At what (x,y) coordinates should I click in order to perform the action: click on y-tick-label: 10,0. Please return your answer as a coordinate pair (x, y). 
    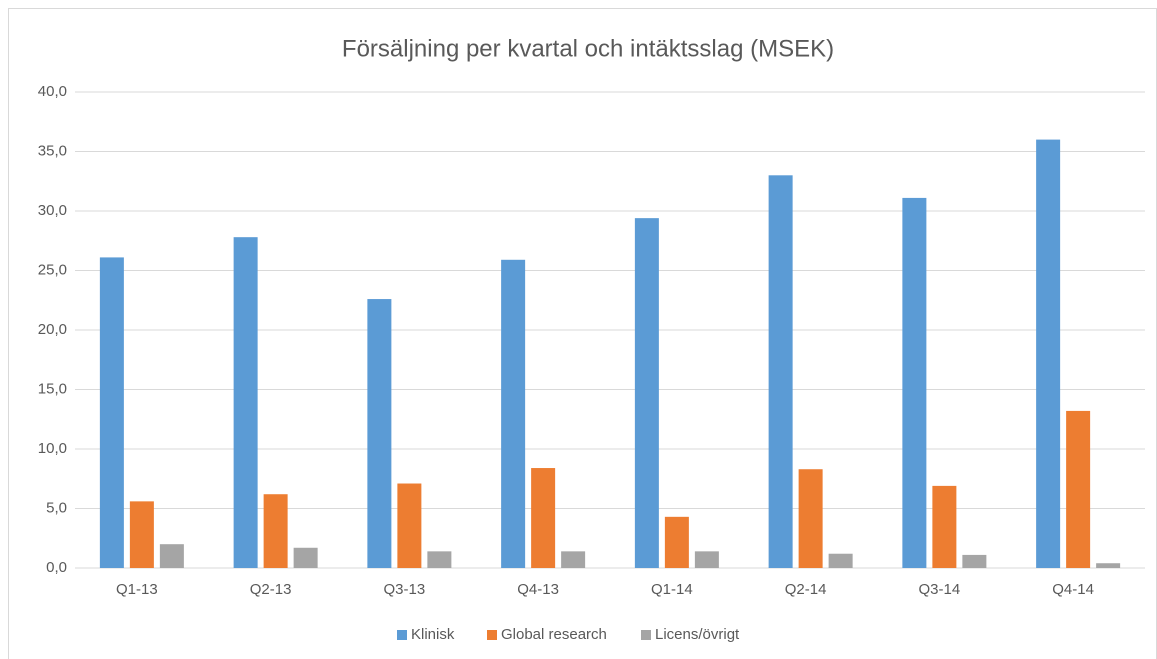
    Looking at the image, I should click on (52, 448).